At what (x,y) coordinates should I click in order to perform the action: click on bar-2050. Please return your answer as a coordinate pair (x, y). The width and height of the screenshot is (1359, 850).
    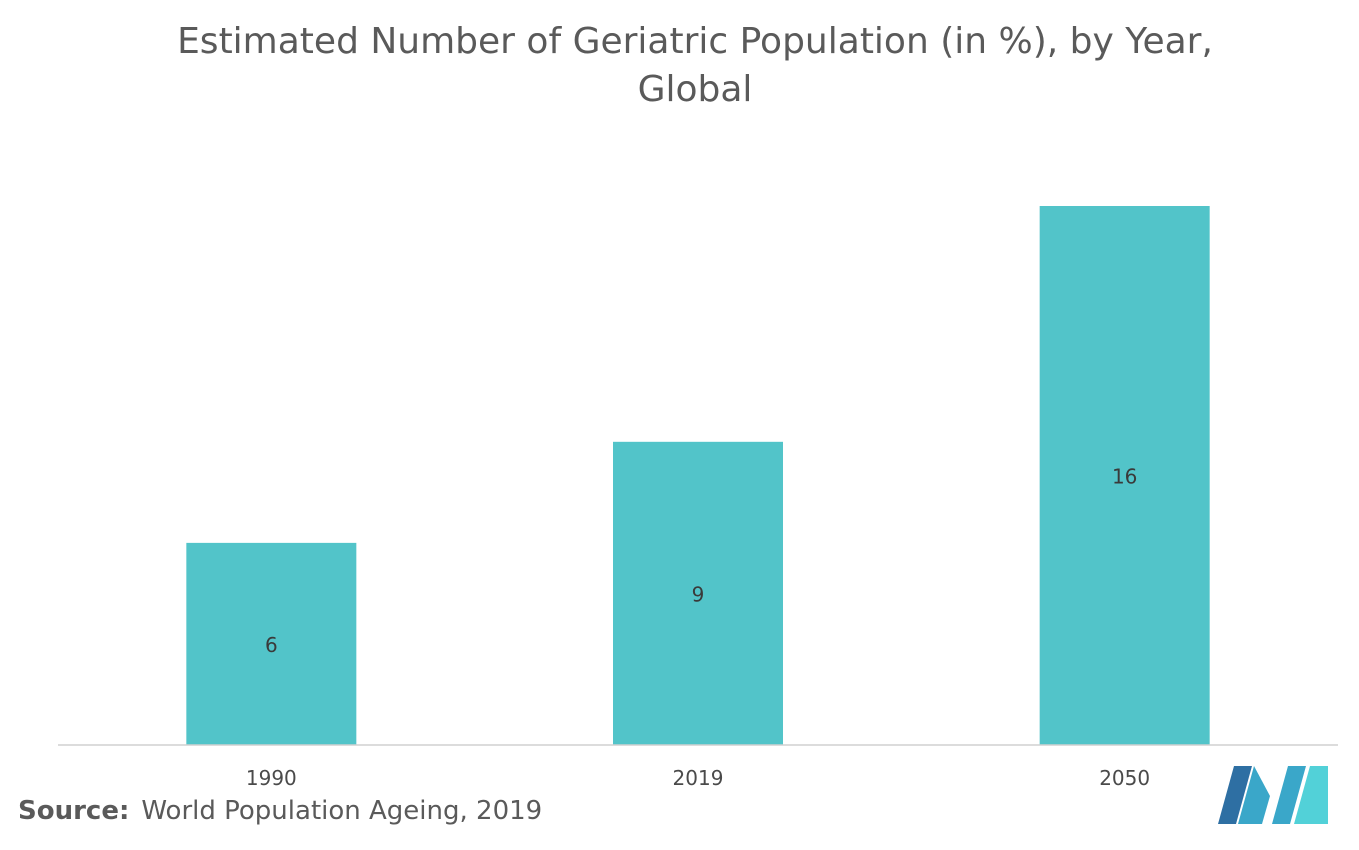
    Looking at the image, I should click on (1124, 475).